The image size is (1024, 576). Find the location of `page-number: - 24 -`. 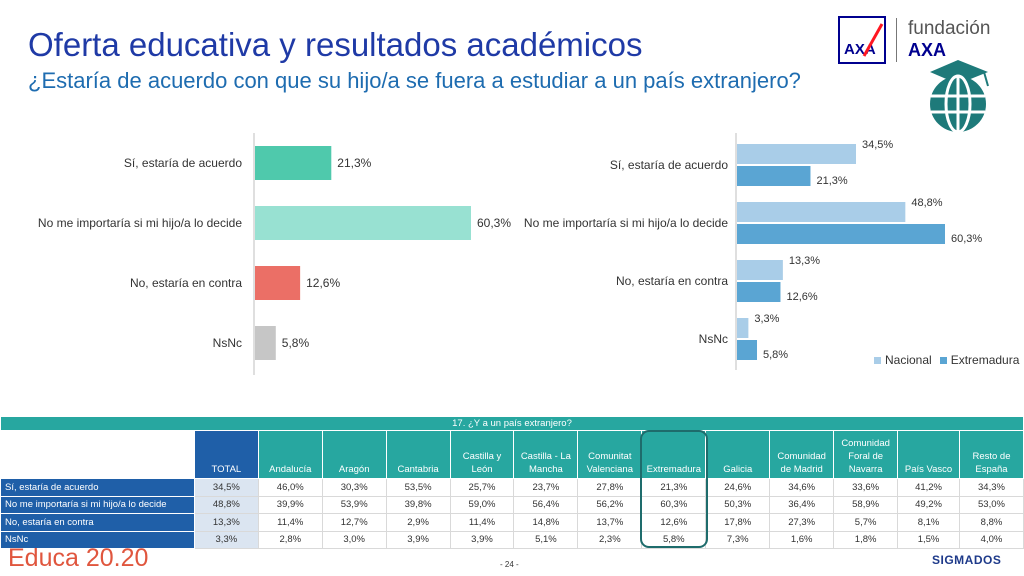

page-number: - 24 - is located at coordinates (509, 564).